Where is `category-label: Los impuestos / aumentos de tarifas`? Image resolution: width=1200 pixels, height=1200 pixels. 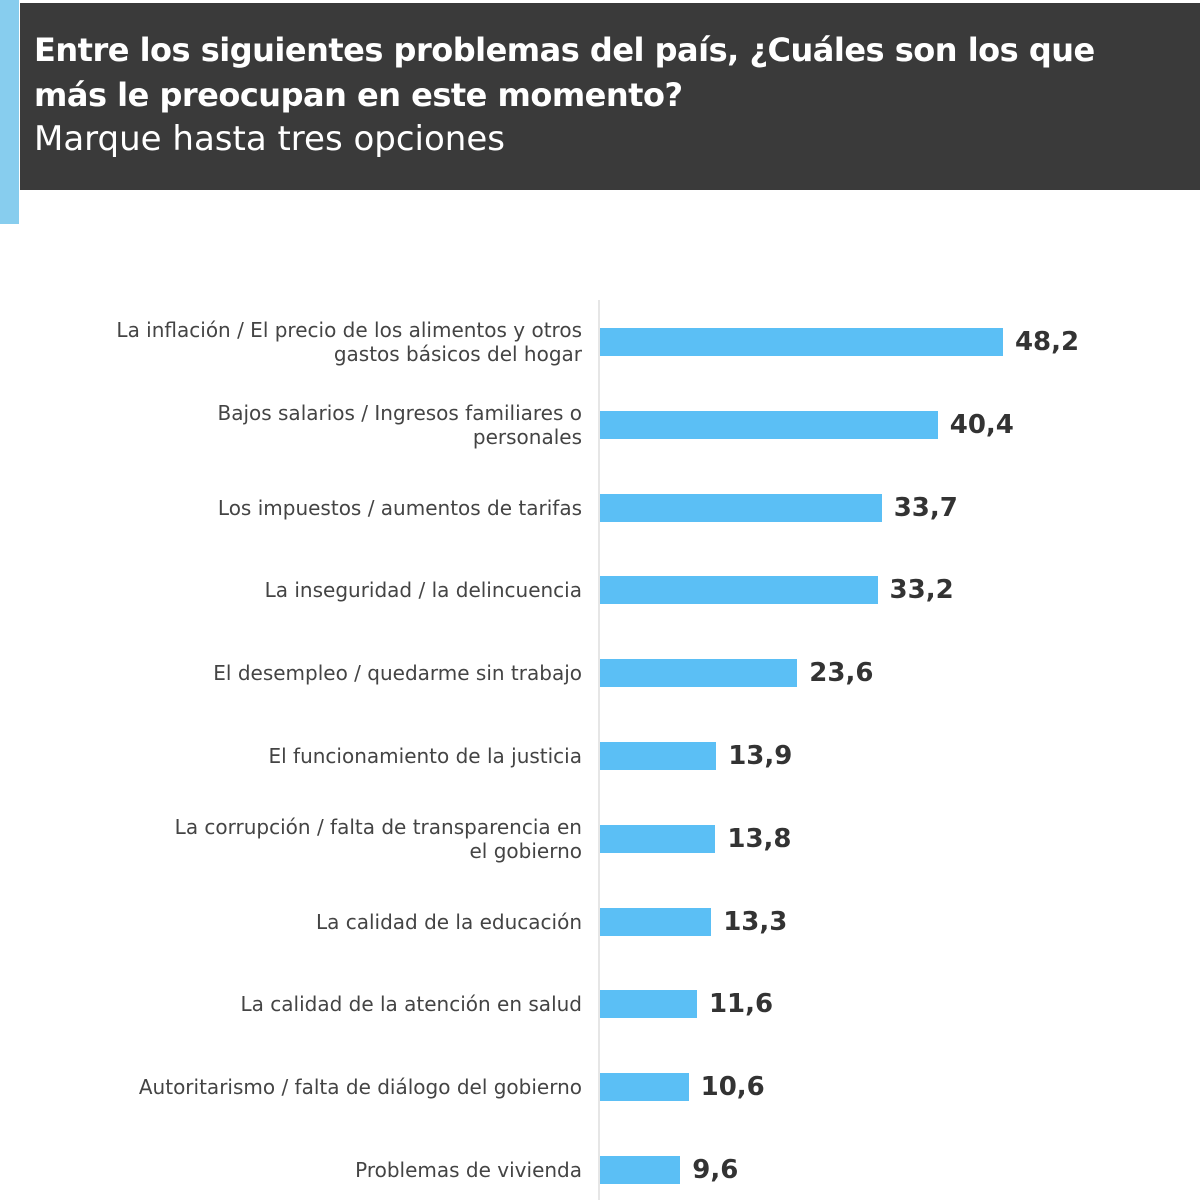 category-label: Los impuestos / aumentos de tarifas is located at coordinates (399, 507).